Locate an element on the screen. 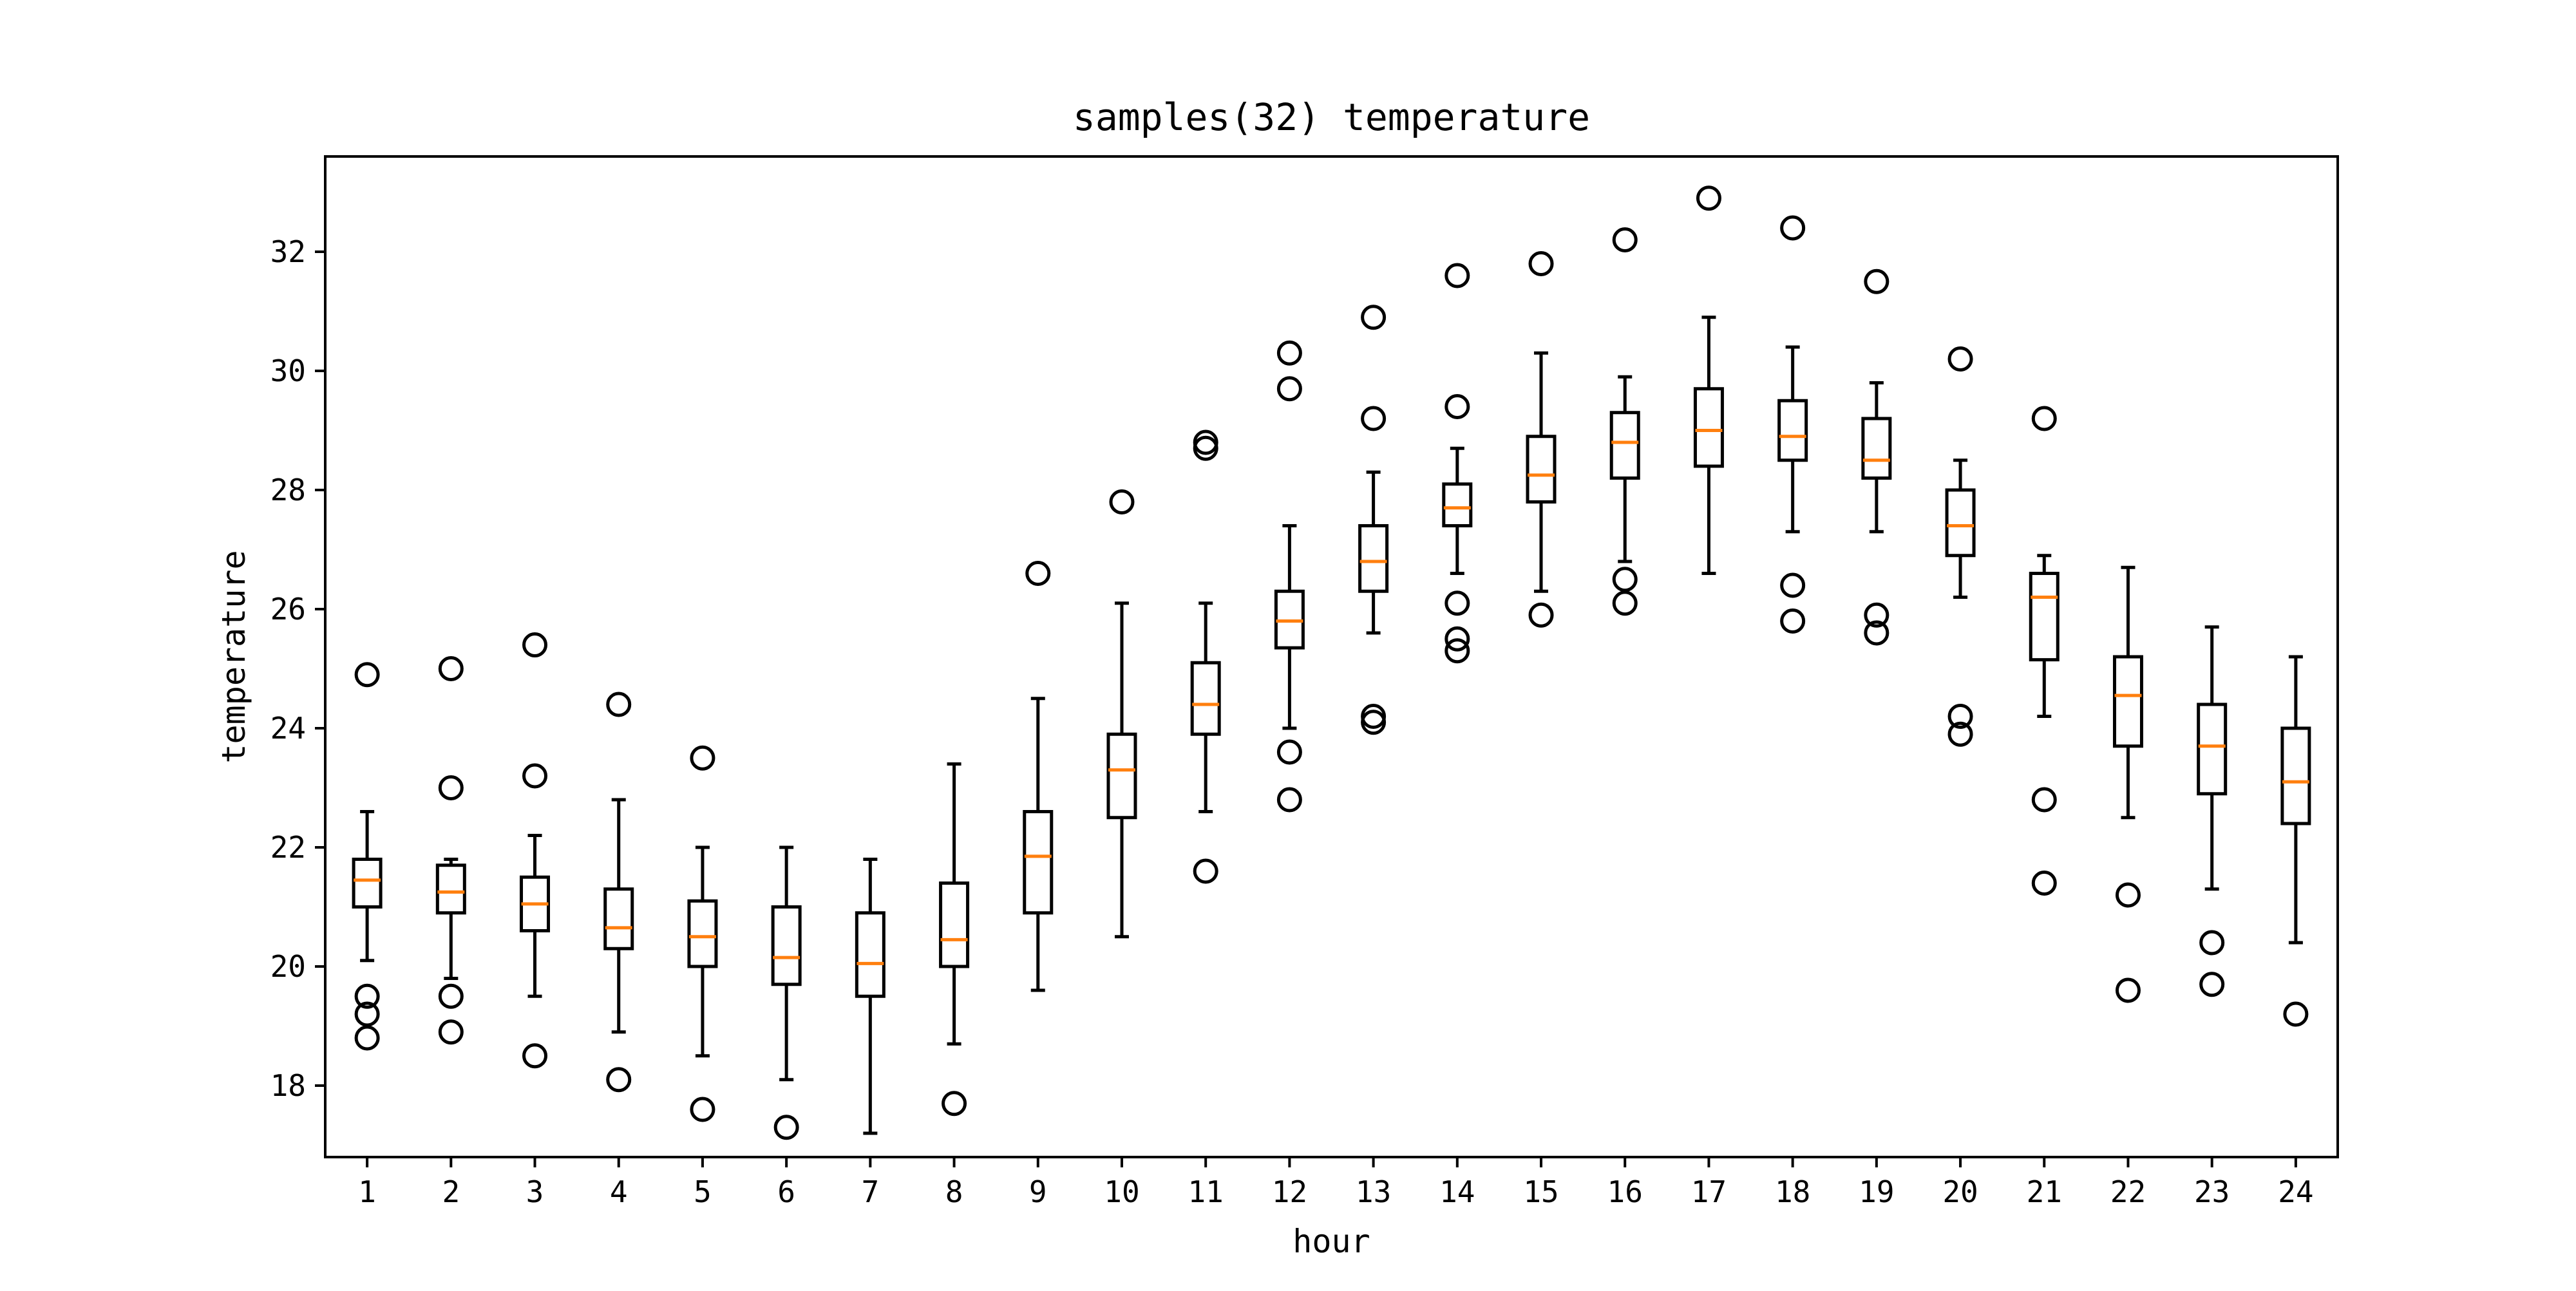 The height and width of the screenshot is (1291, 2576). x-tick-label: 4 is located at coordinates (619, 1191).